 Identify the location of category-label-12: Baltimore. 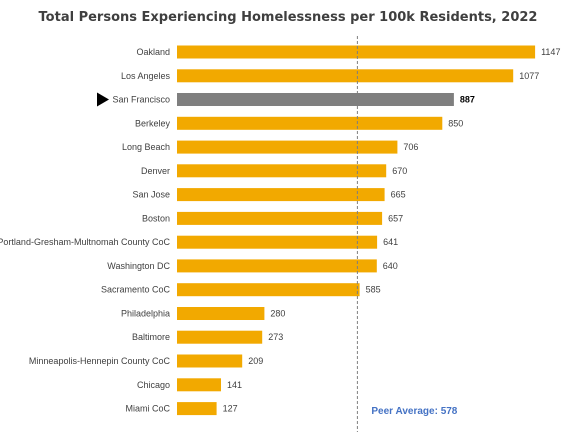
(151, 337).